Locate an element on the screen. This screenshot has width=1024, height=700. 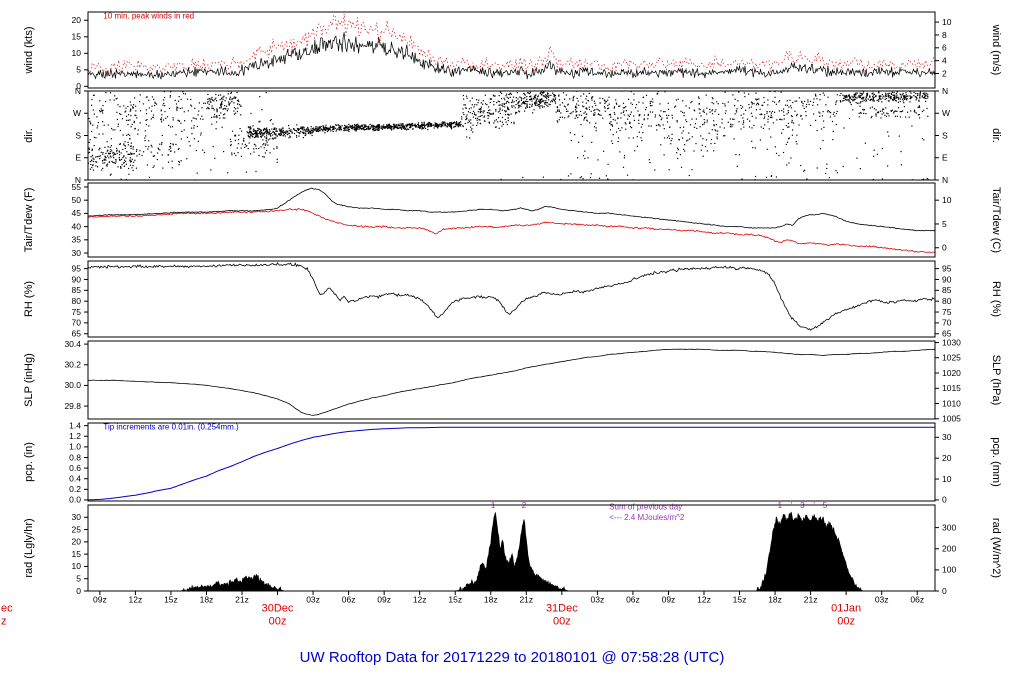
svg-text: 1.2 is located at coordinates (75, 436).